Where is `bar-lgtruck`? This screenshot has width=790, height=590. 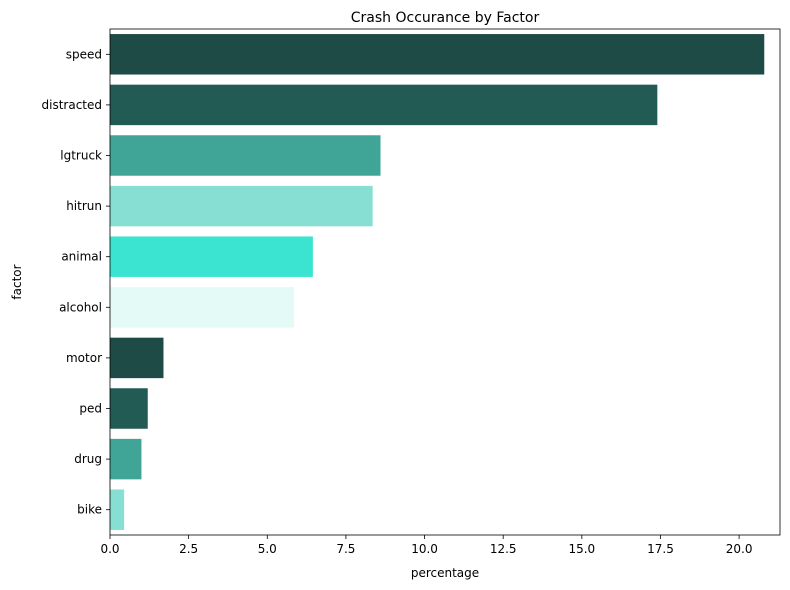 bar-lgtruck is located at coordinates (245, 155).